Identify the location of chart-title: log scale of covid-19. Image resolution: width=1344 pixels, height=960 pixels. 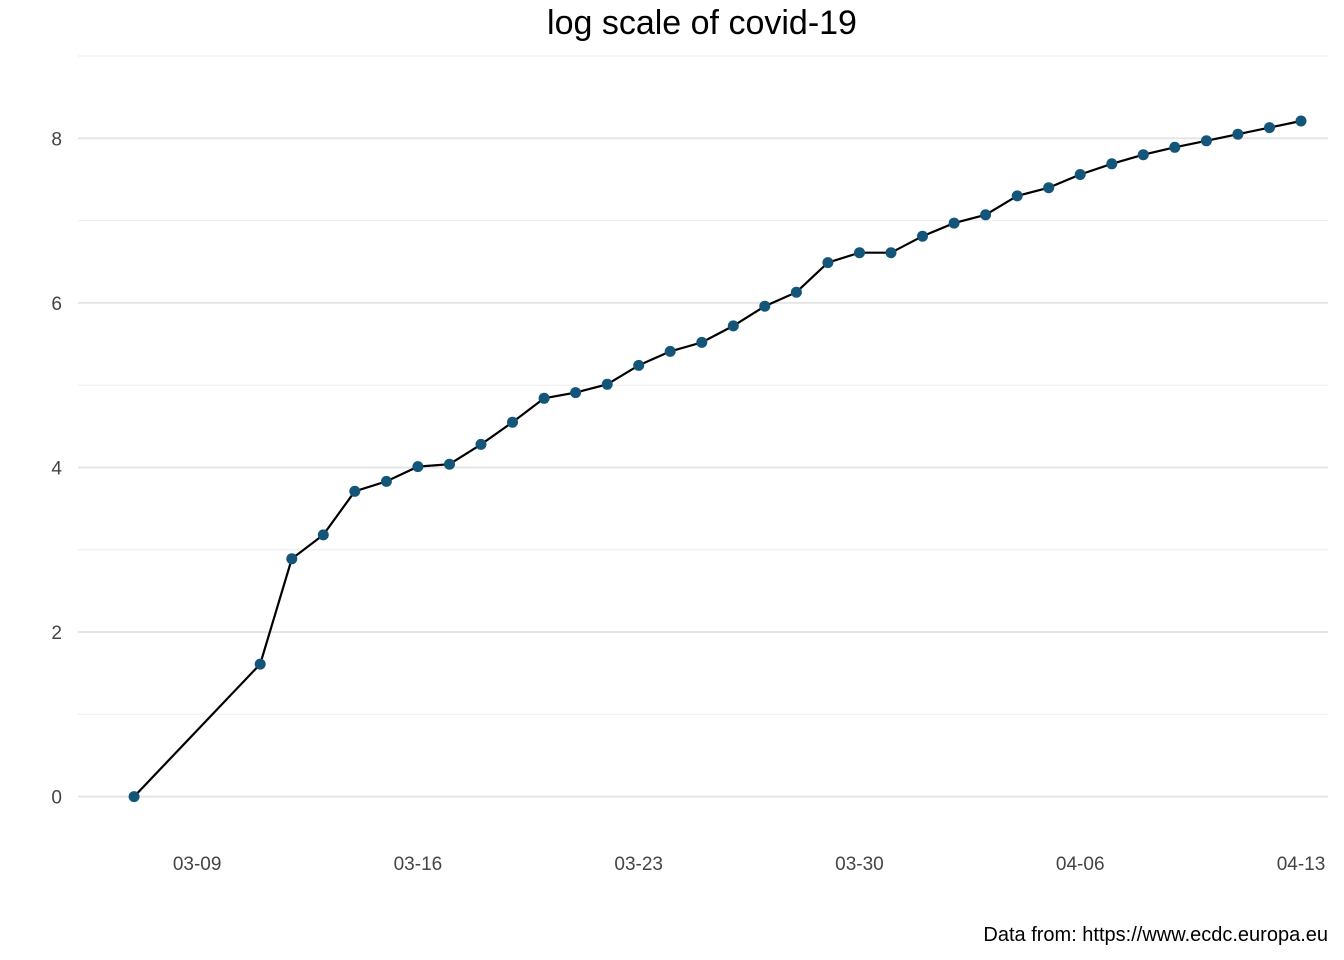
(702, 23).